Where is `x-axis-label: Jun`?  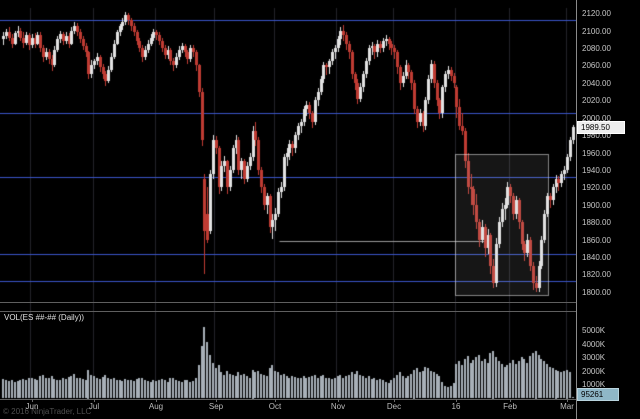 x-axis-label: Jun is located at coordinates (32, 406).